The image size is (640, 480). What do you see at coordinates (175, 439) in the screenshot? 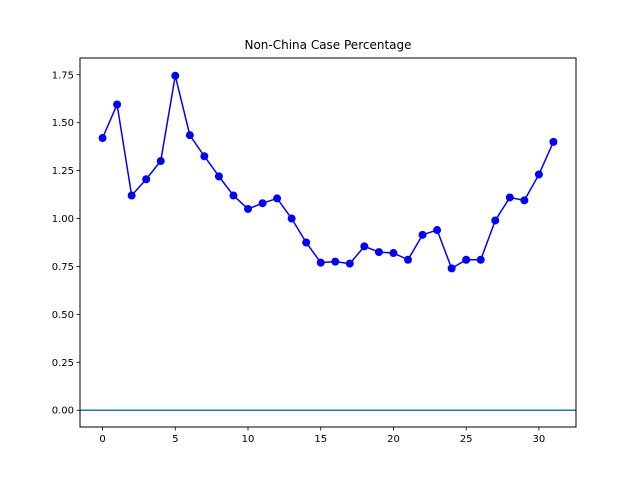
I see `x-tick-label: 5` at bounding box center [175, 439].